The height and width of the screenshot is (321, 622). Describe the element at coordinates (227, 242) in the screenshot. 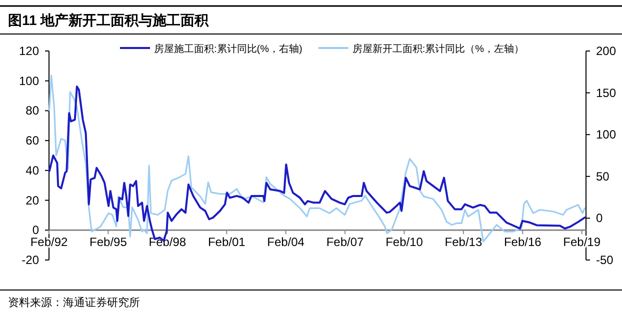

I see `x-tick-label: Feb/01` at that location.